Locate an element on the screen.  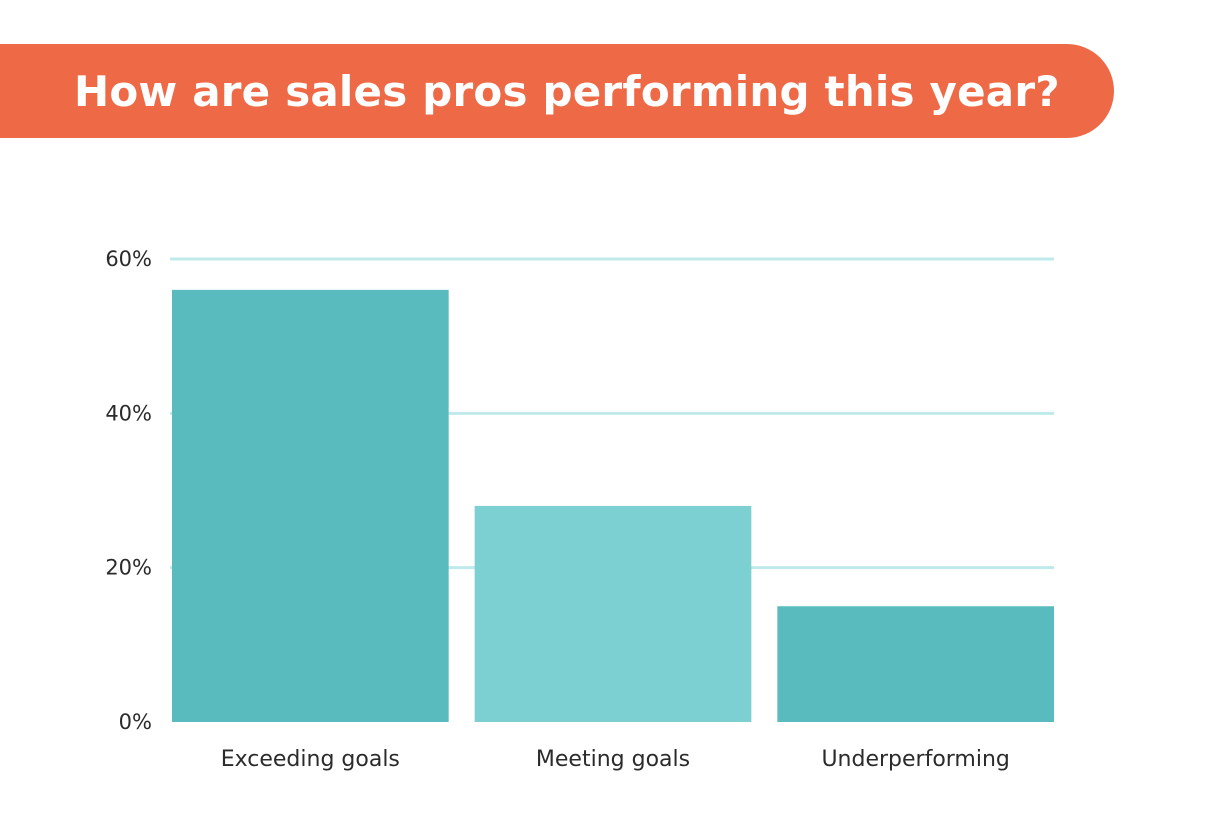
bar-exceeding-goals is located at coordinates (310, 505).